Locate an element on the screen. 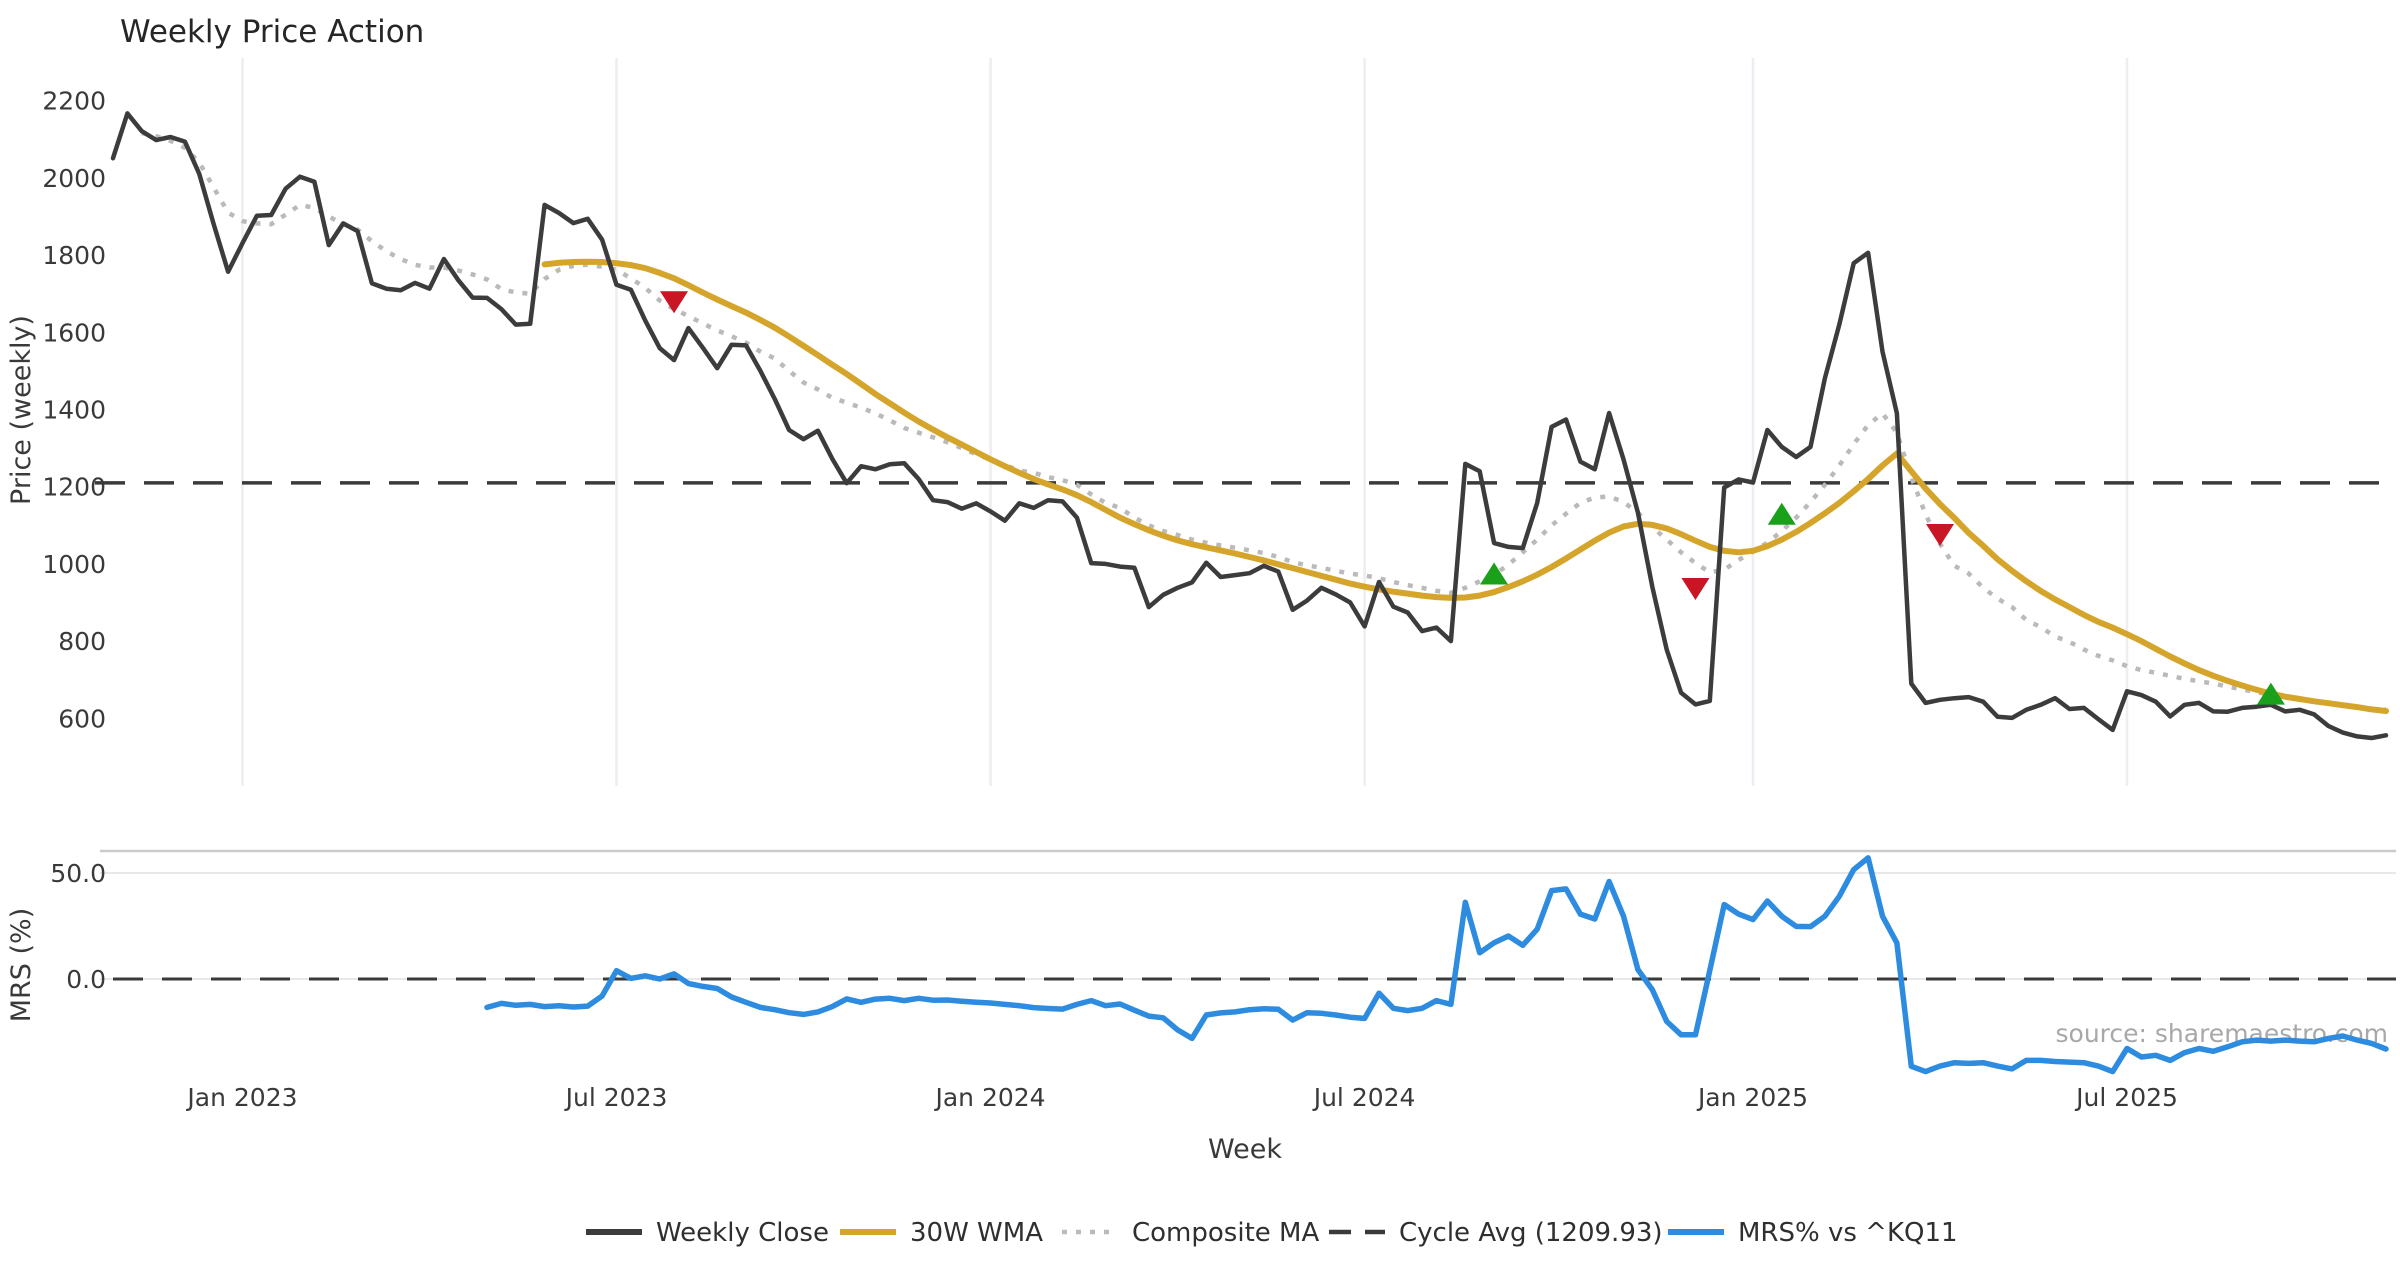  price-y-tick-labels: 600 800 1000 1200 1400 1600 1800 2000 2200 is located at coordinates (74, 410).